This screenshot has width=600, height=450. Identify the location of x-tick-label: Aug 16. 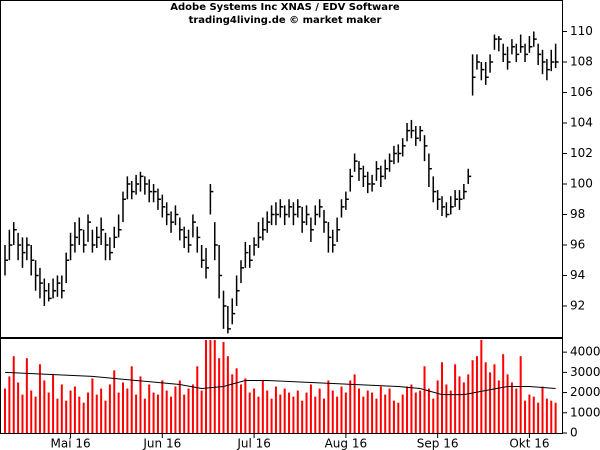
(346, 443).